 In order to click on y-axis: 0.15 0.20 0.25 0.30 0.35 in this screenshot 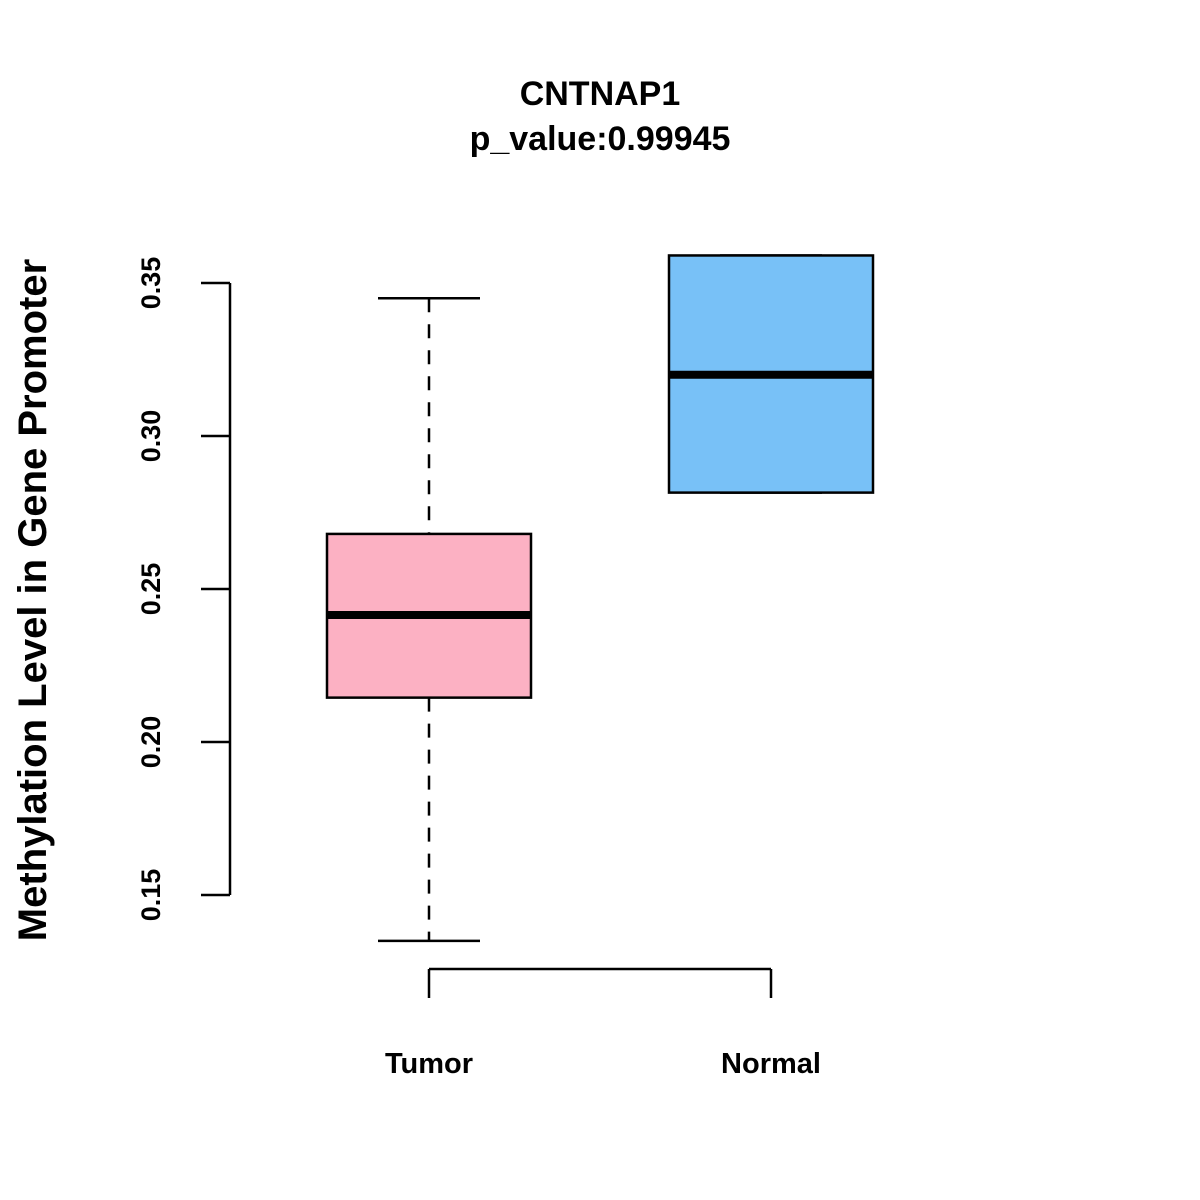, I will do `click(184, 589)`.